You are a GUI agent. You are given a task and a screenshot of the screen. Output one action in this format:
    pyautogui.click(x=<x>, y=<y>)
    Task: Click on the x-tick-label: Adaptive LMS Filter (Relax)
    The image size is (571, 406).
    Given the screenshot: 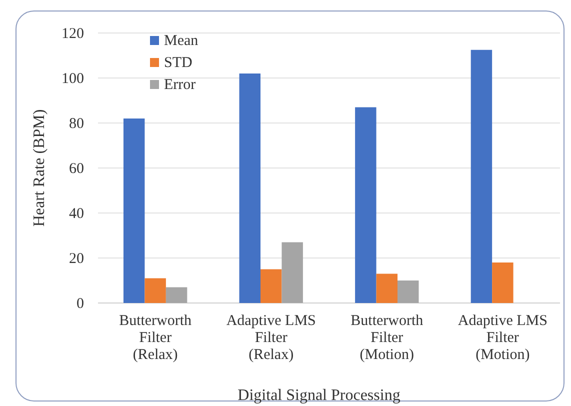 What is the action you would take?
    pyautogui.click(x=271, y=338)
    